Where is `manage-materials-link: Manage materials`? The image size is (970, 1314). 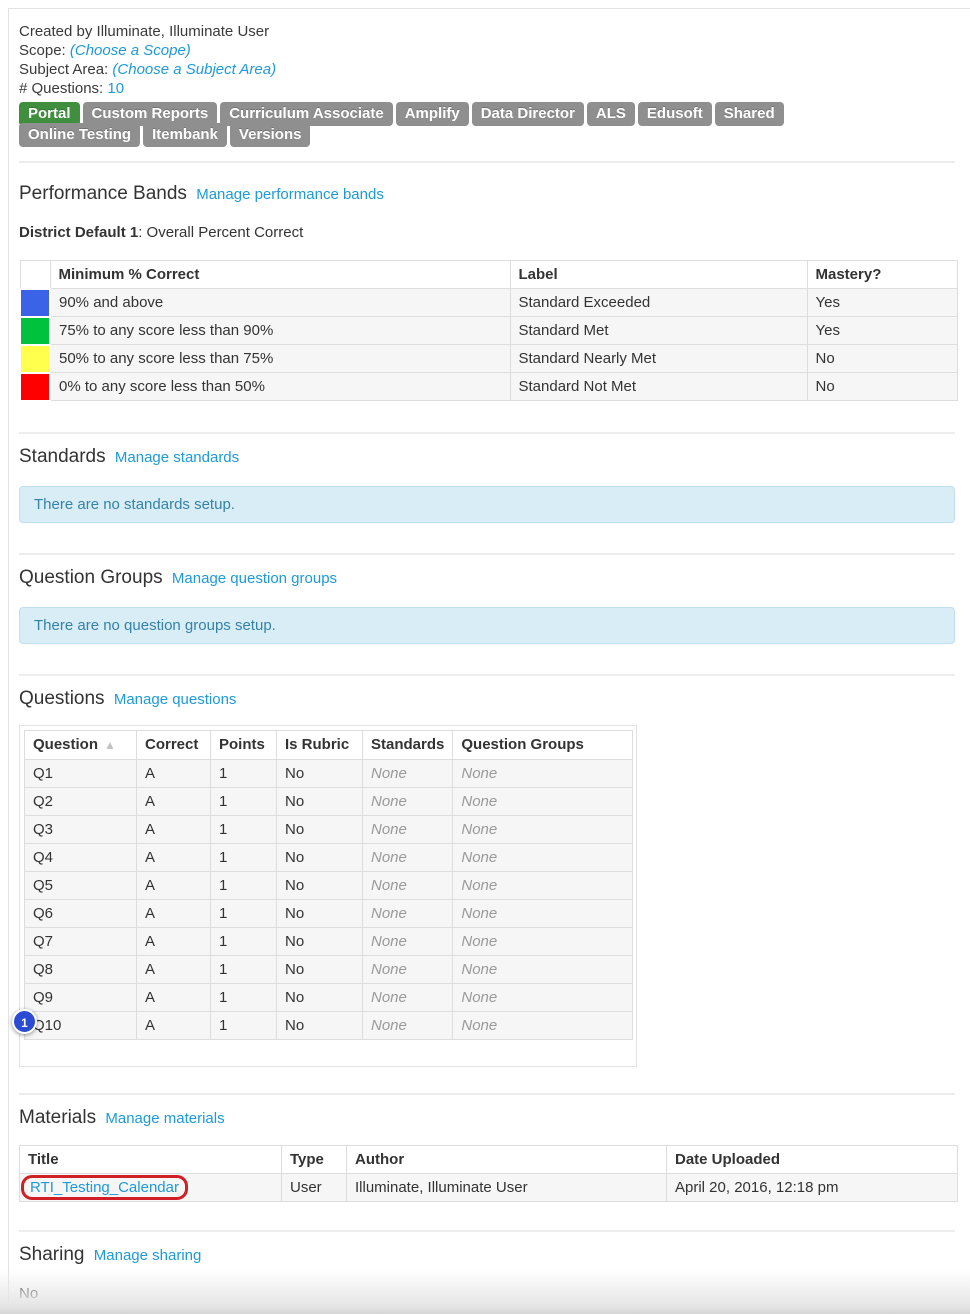 manage-materials-link: Manage materials is located at coordinates (165, 1118).